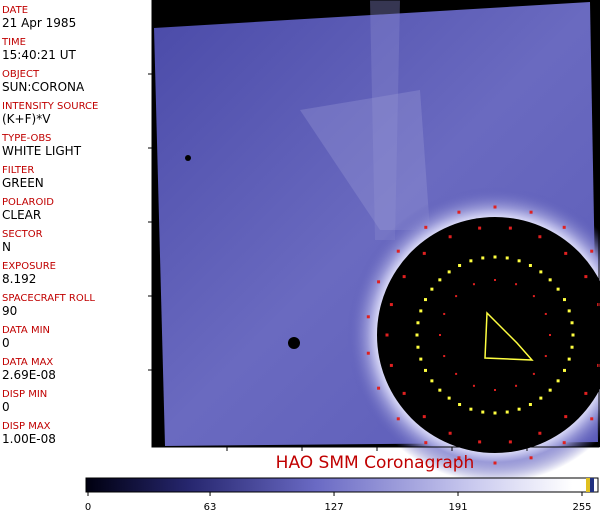  I want to click on field-value: 1.00E-08, so click(29, 439).